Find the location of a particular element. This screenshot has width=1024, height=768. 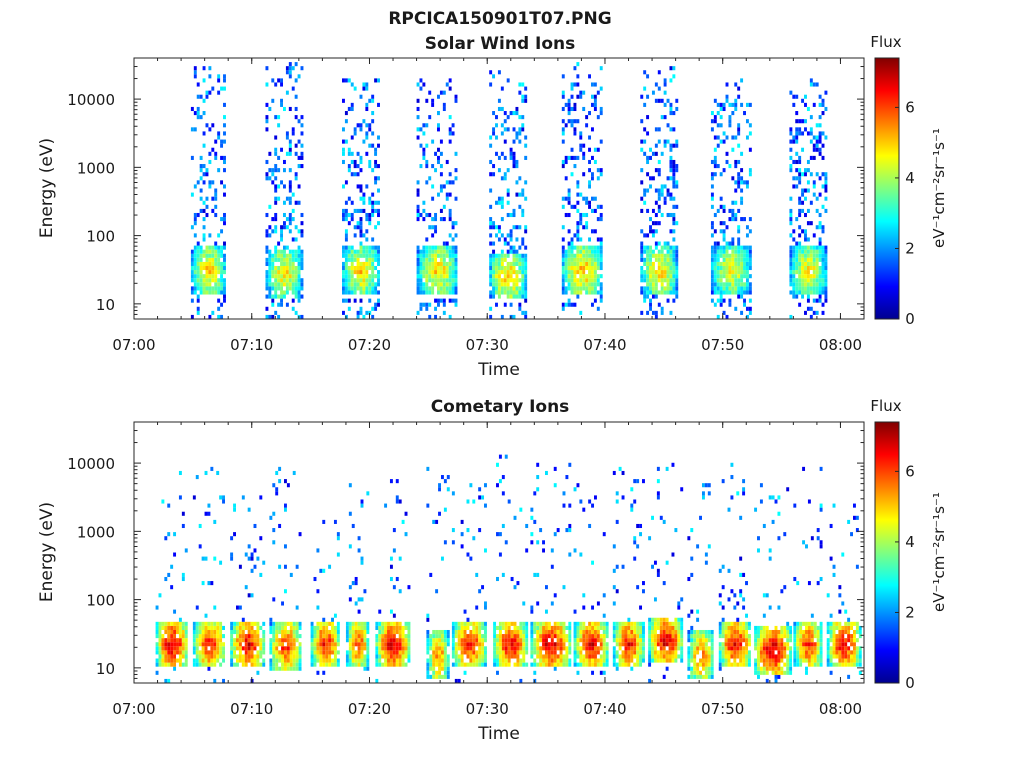

y-tick-label: 100 is located at coordinates (100, 237).